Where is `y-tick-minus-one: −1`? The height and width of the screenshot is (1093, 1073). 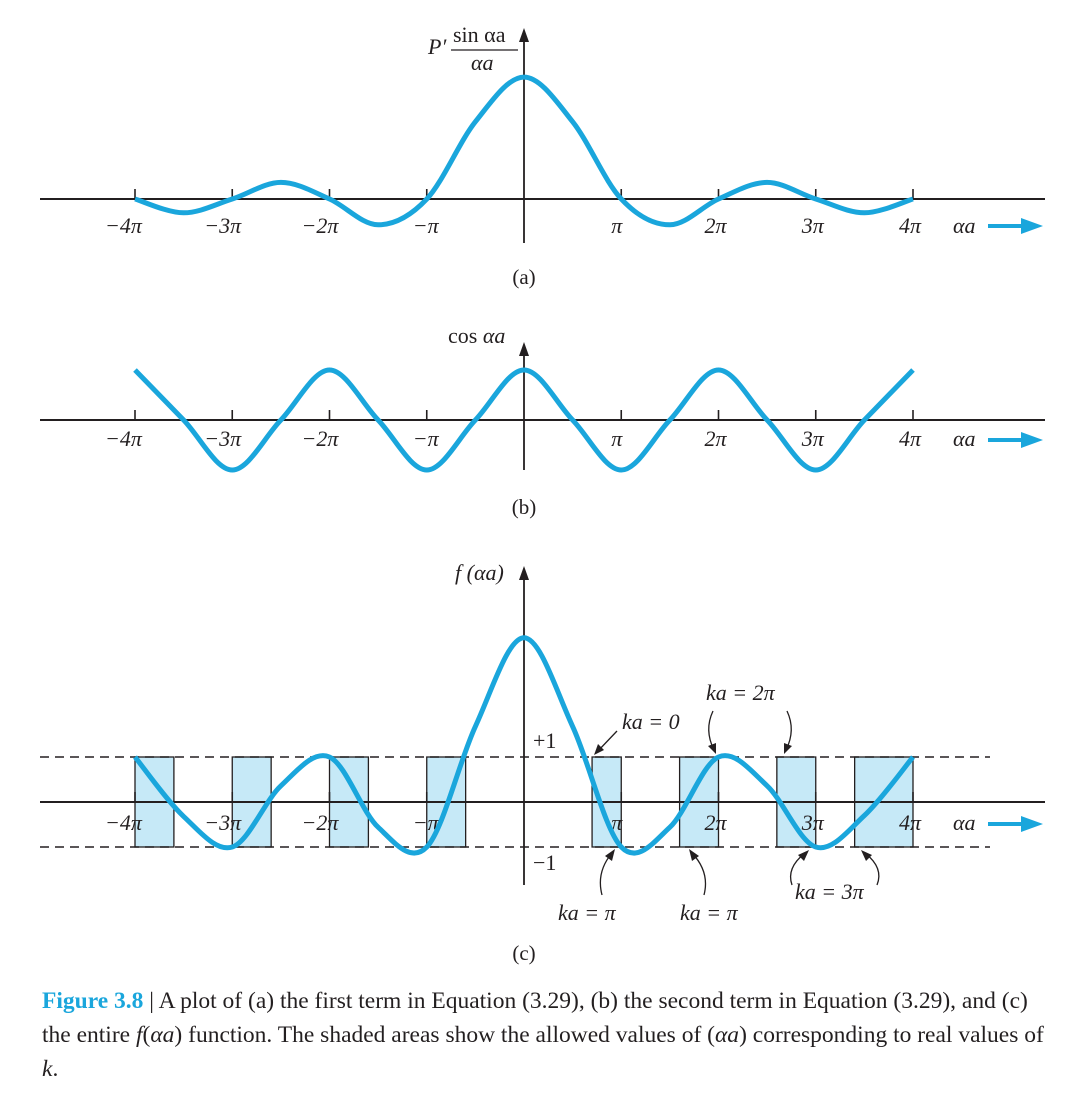
y-tick-minus-one: −1 is located at coordinates (544, 862).